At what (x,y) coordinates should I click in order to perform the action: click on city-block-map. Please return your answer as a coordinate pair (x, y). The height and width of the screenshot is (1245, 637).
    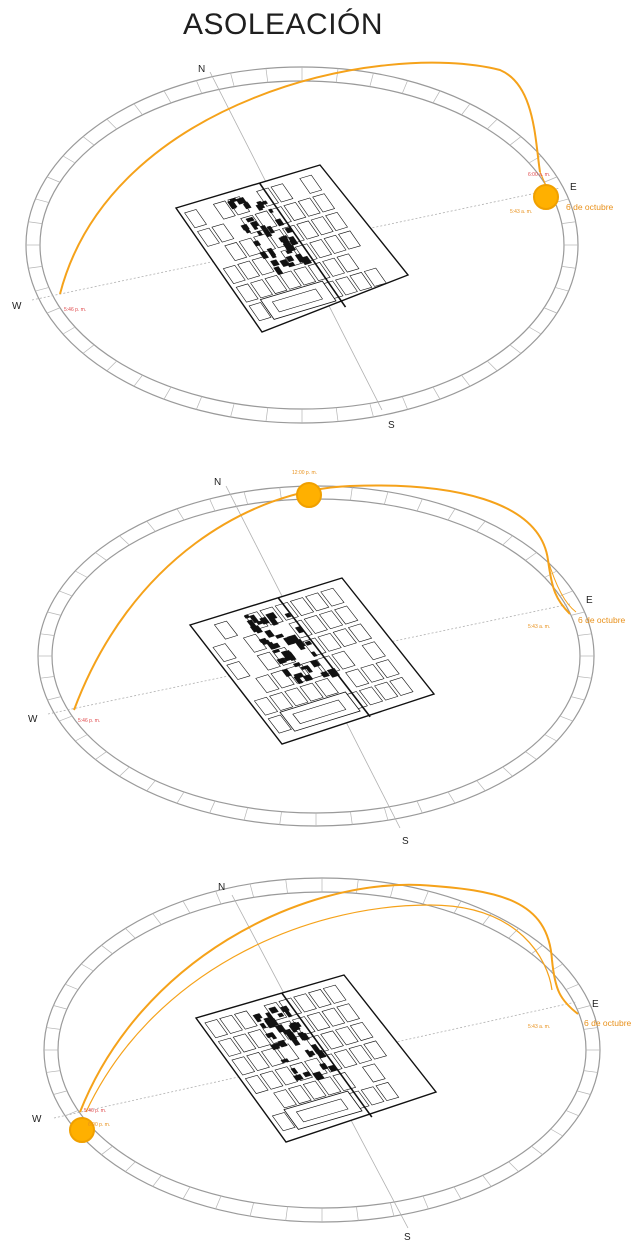
    Looking at the image, I should click on (292, 248).